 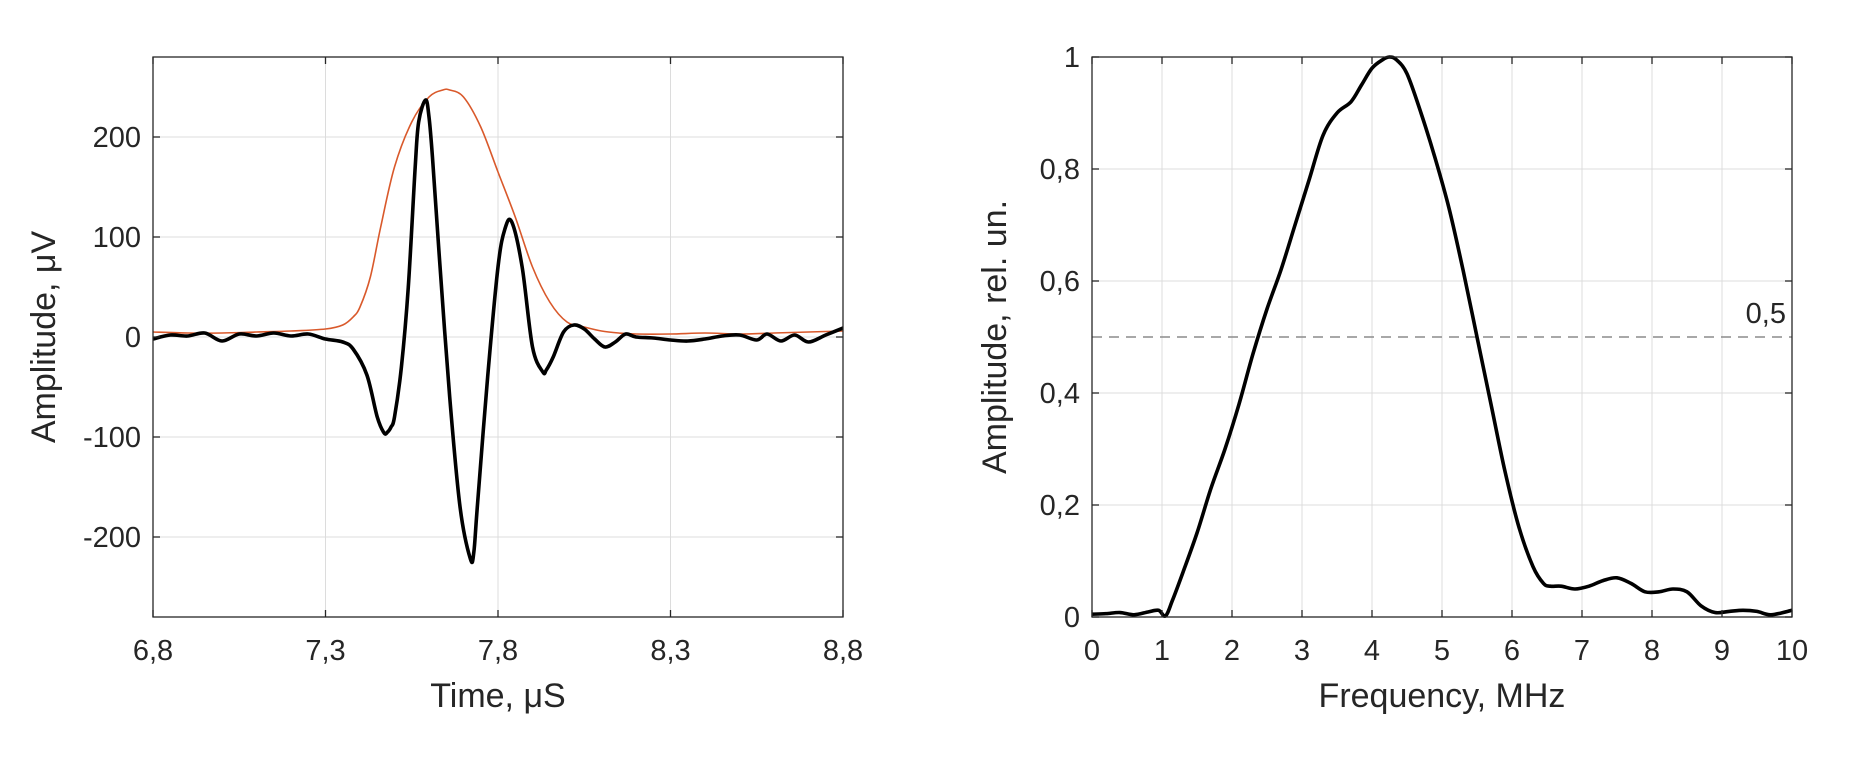 What do you see at coordinates (1372, 651) in the screenshot?
I see `x-tick-label: 4` at bounding box center [1372, 651].